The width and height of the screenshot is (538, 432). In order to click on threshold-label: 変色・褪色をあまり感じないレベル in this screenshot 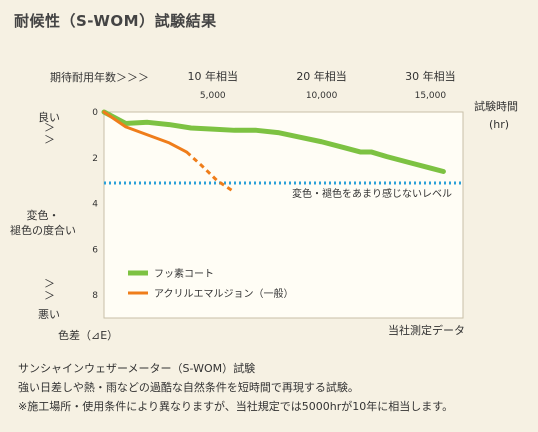, I will do `click(372, 193)`.